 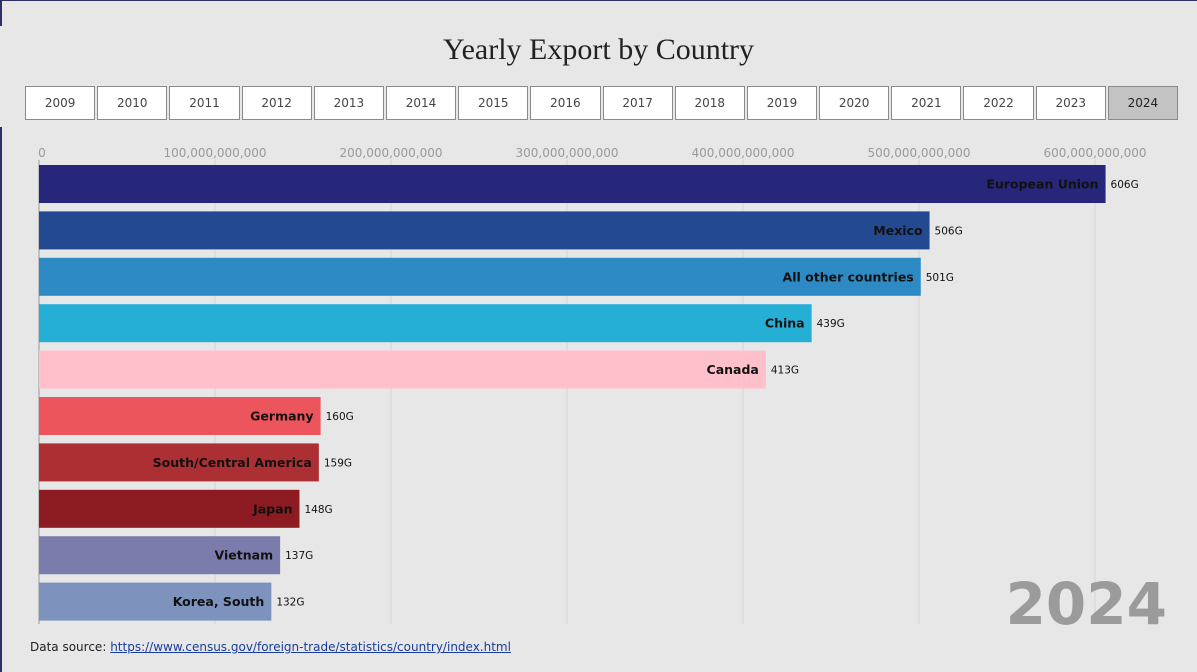 What do you see at coordinates (272, 508) in the screenshot?
I see `bar-category-label: Japan` at bounding box center [272, 508].